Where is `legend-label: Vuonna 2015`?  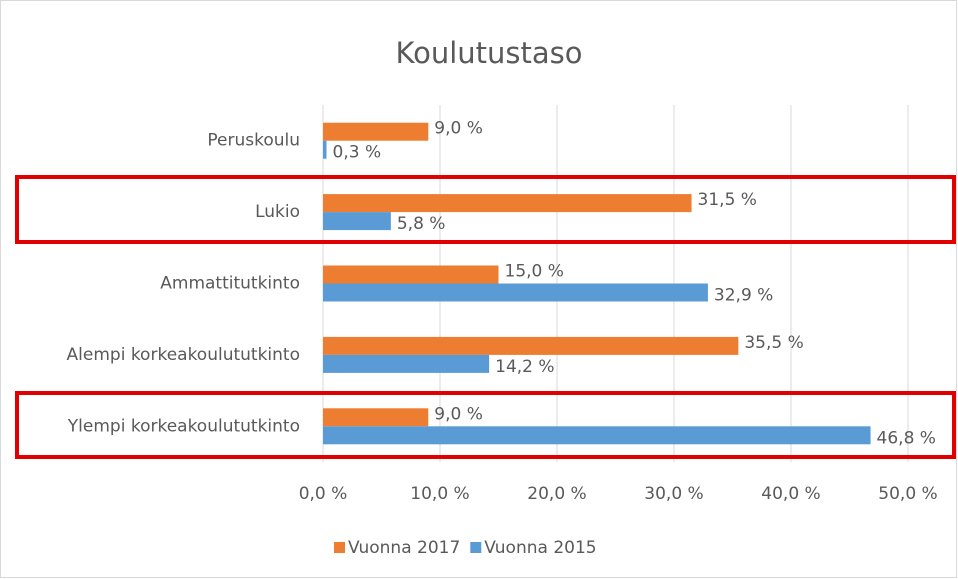
legend-label: Vuonna 2015 is located at coordinates (540, 548).